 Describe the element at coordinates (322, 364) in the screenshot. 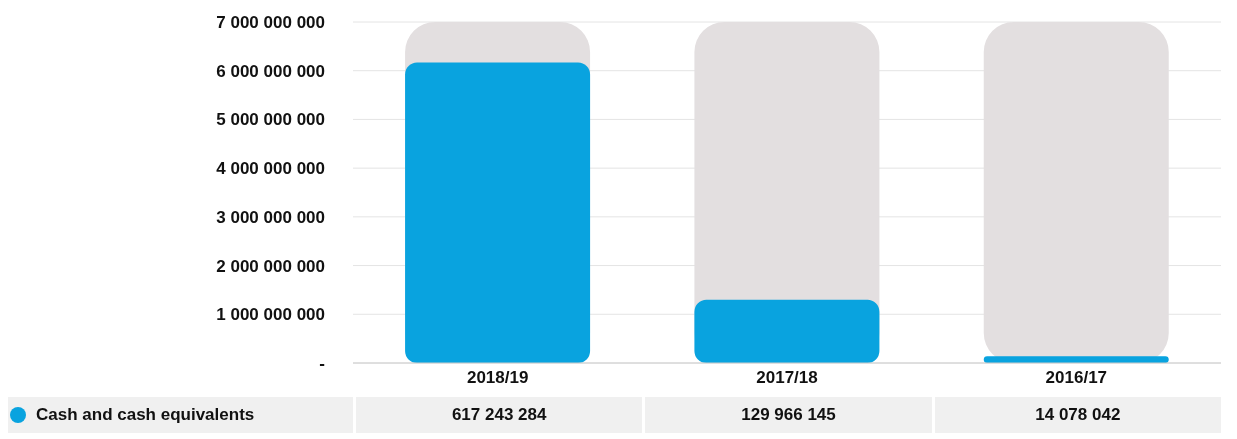

I see `y-tick-label: -` at that location.